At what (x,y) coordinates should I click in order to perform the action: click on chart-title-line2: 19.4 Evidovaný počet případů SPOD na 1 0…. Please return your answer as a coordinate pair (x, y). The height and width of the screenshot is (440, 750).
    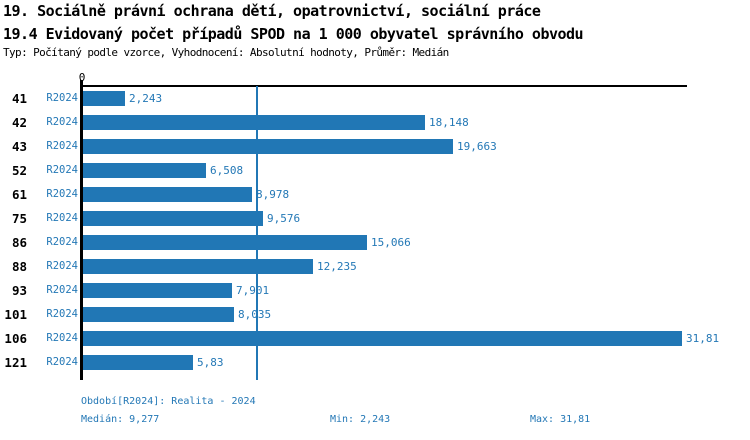
    Looking at the image, I should click on (293, 34).